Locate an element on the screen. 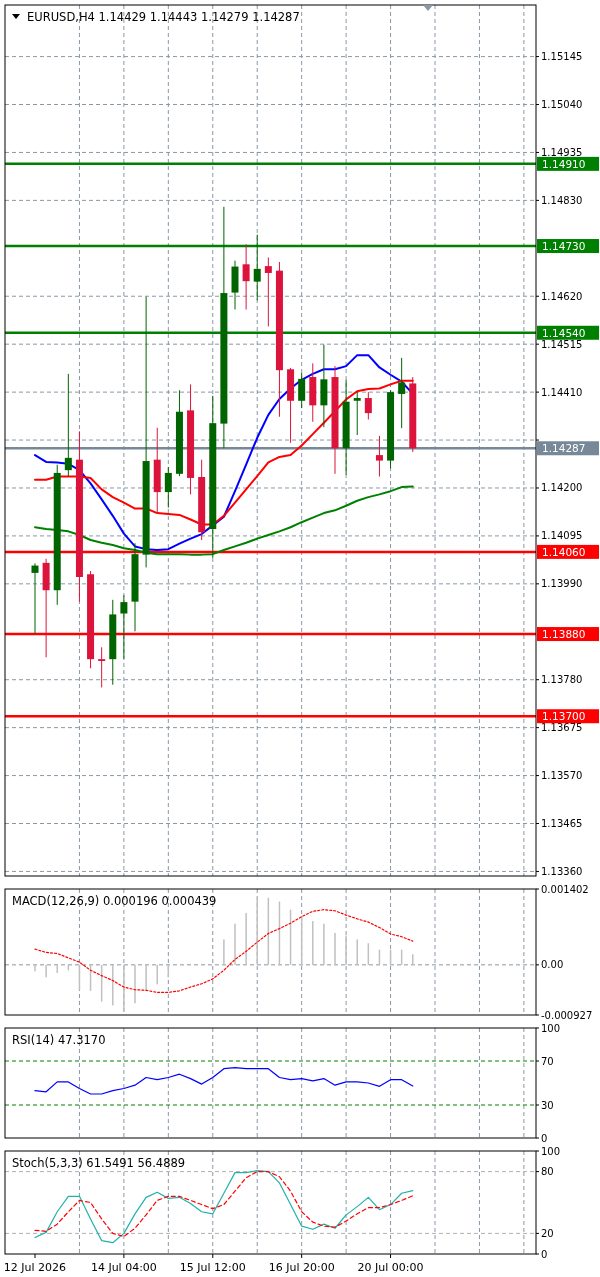  x-tick-label: 20 Jul 00:00 is located at coordinates (390, 1267).